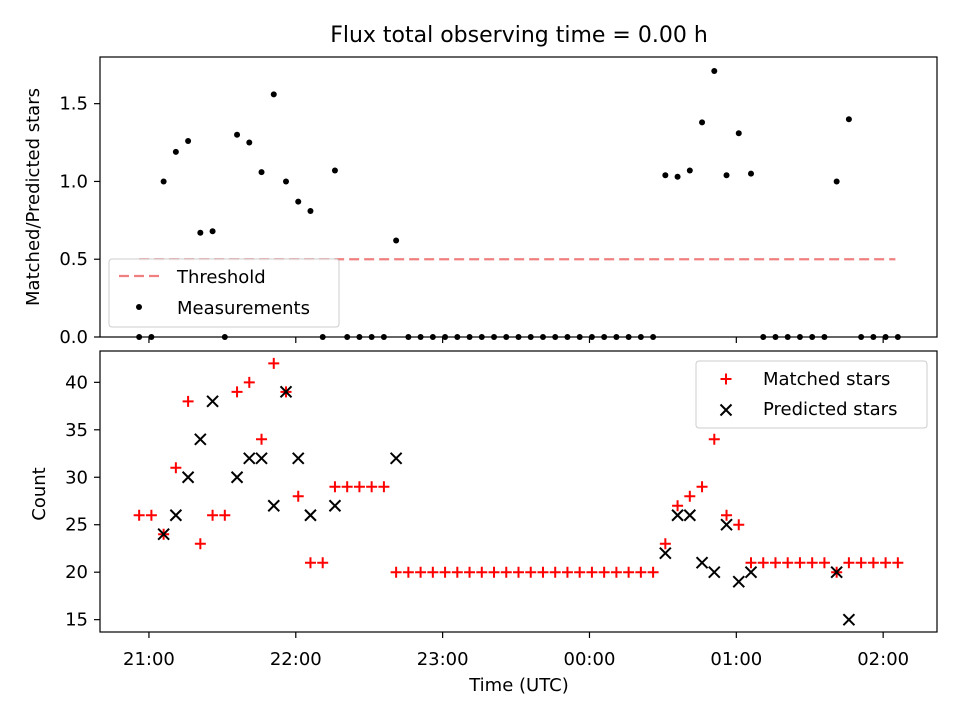 This screenshot has height=725, width=960. Describe the element at coordinates (243, 308) in the screenshot. I see `legend-measurements-label: Measurements` at that location.